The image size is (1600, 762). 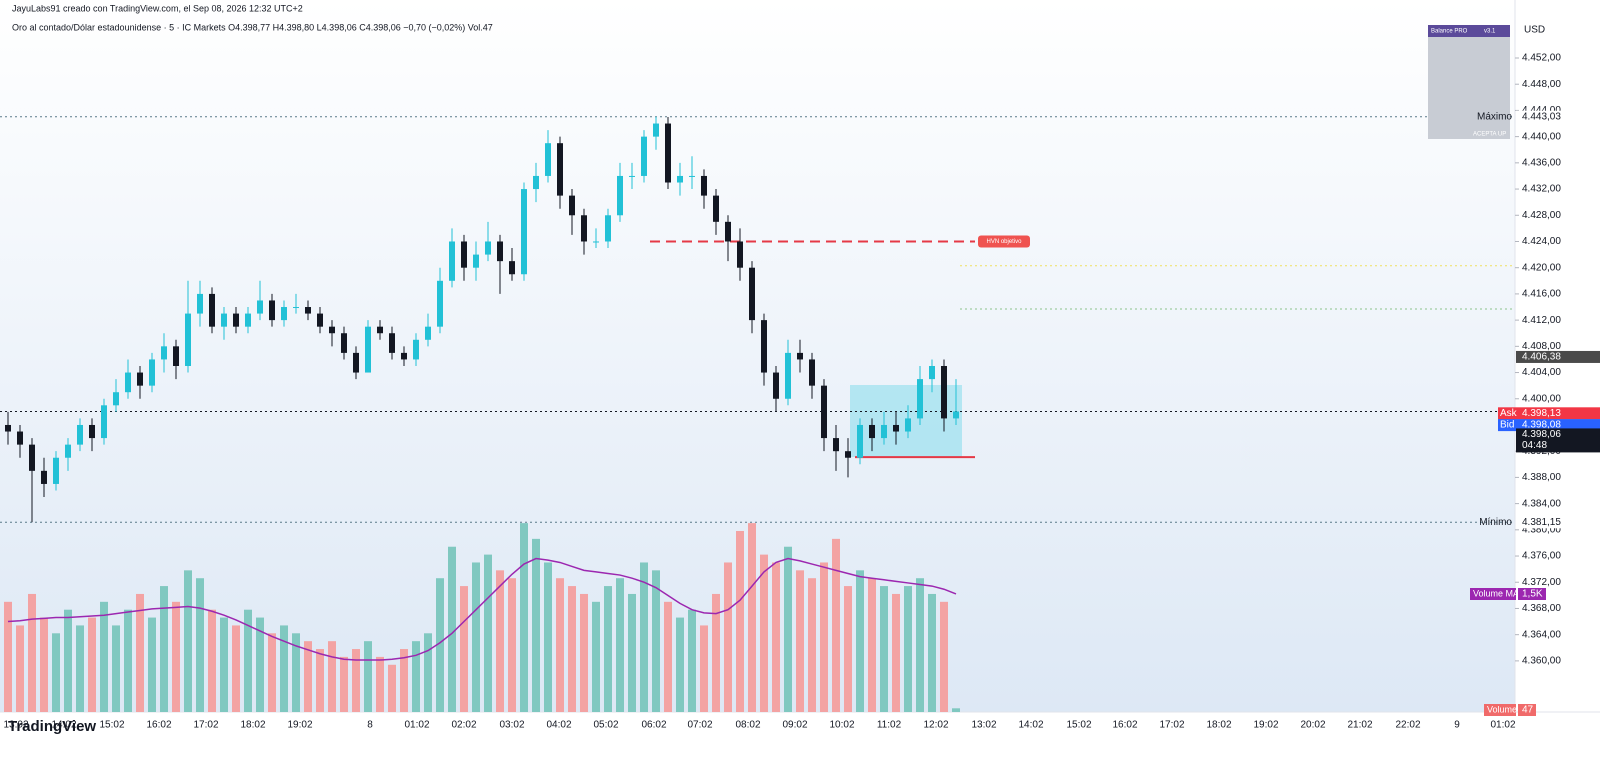 What do you see at coordinates (1490, 32) in the screenshot?
I see `panel-version: v3.1` at bounding box center [1490, 32].